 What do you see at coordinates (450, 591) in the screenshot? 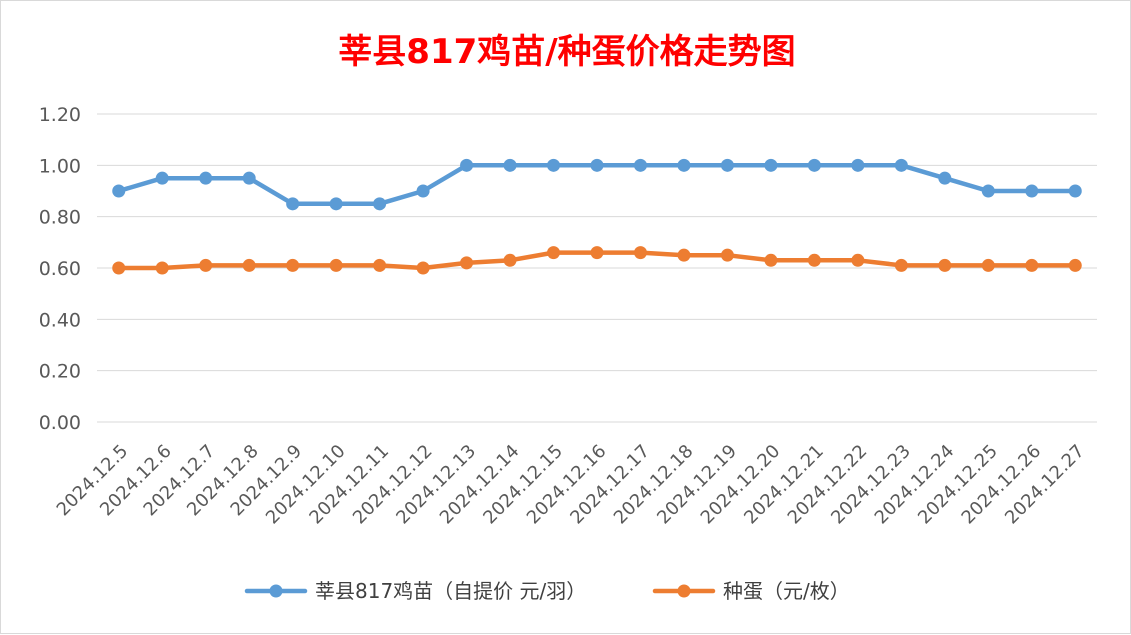
I see `legend-label: 莘县817鸡苗（自提价 元/羽）` at bounding box center [450, 591].